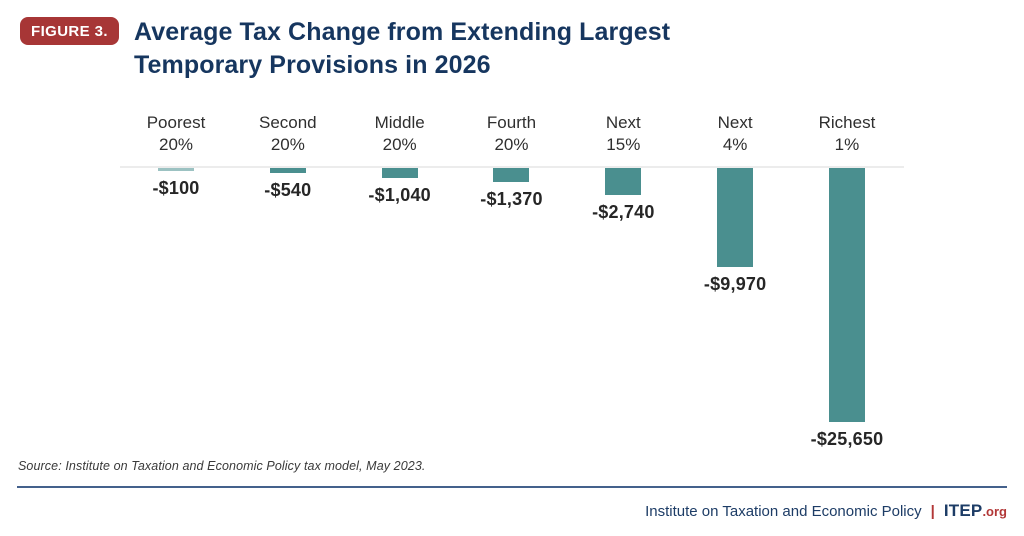 The height and width of the screenshot is (536, 1024). Describe the element at coordinates (623, 212) in the screenshot. I see `value-label: -$2,740` at that location.